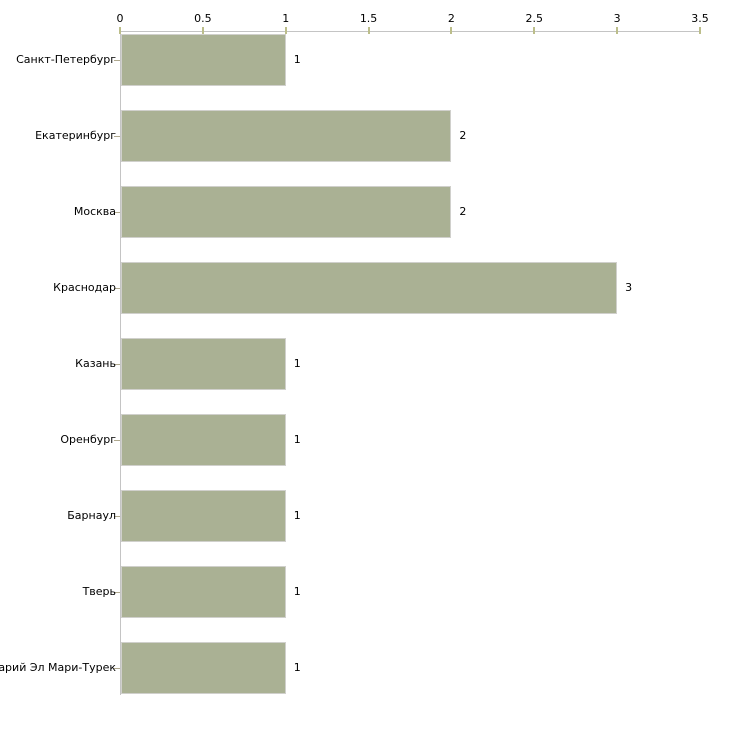 The image size is (730, 730). I want to click on category-label: Оренбург, so click(88, 439).